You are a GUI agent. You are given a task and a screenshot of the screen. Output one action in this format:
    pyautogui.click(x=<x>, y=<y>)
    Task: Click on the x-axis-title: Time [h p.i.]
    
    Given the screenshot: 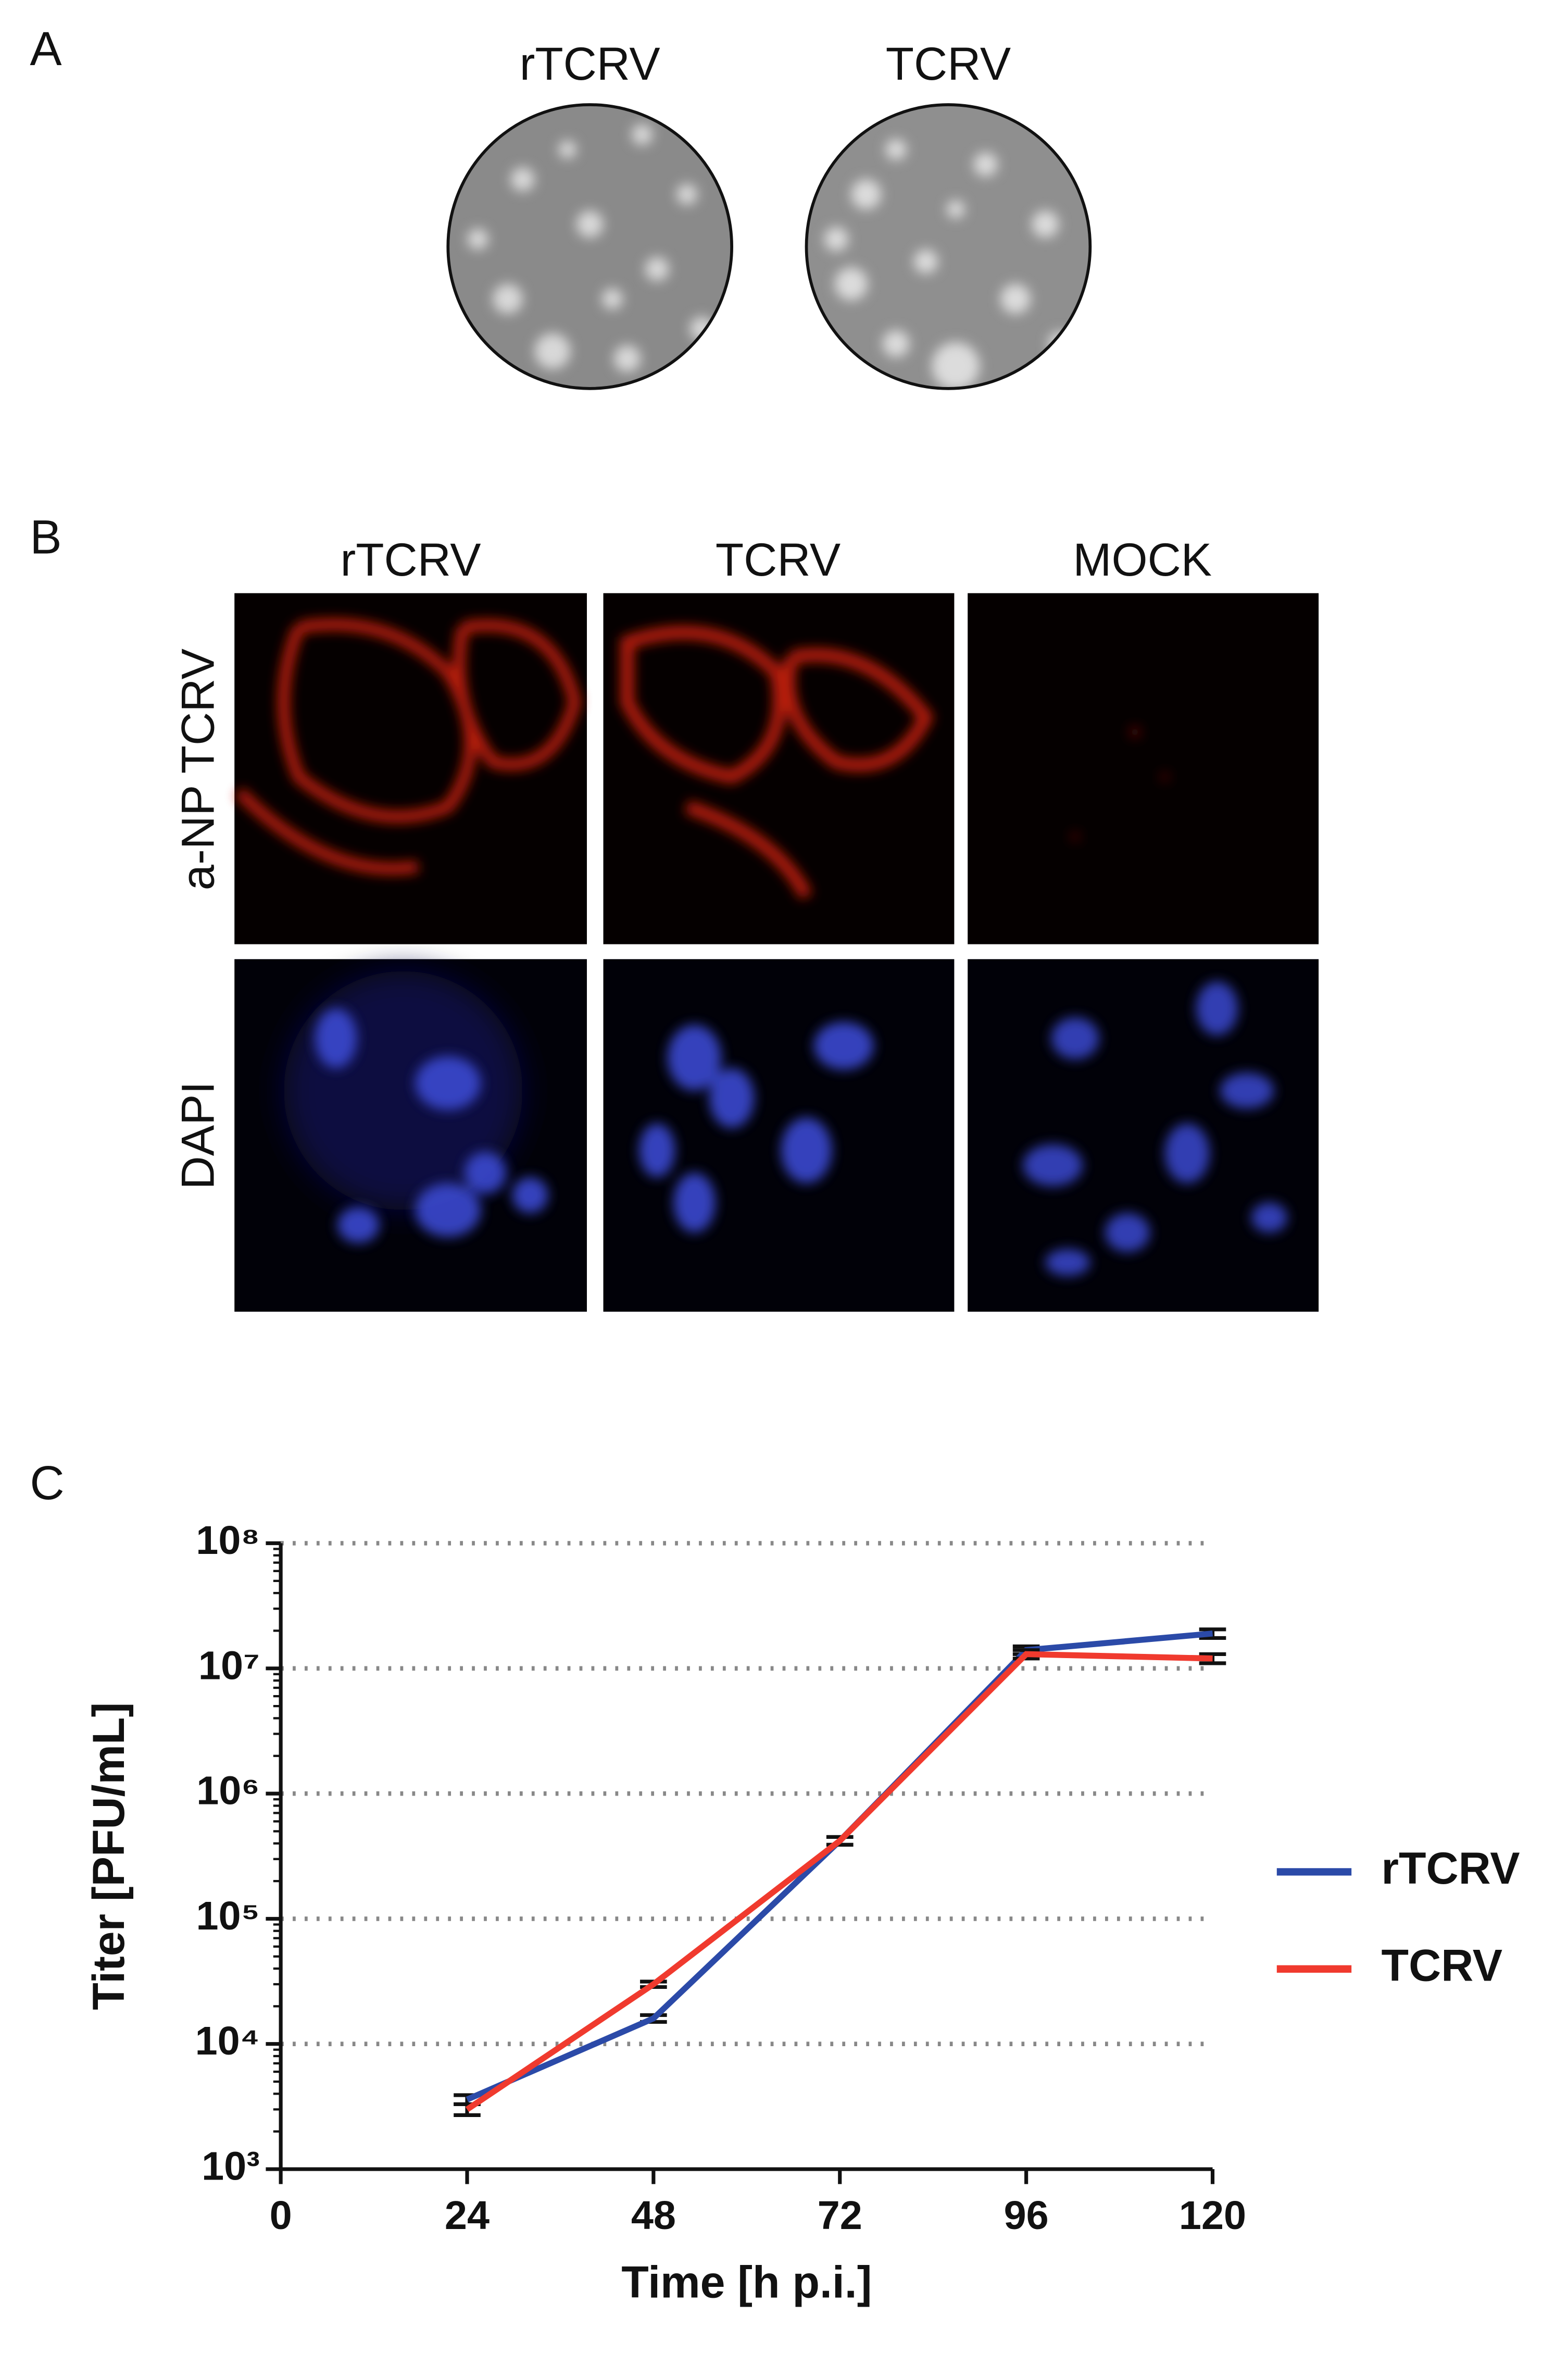 What is the action you would take?
    pyautogui.click(x=746, y=2282)
    